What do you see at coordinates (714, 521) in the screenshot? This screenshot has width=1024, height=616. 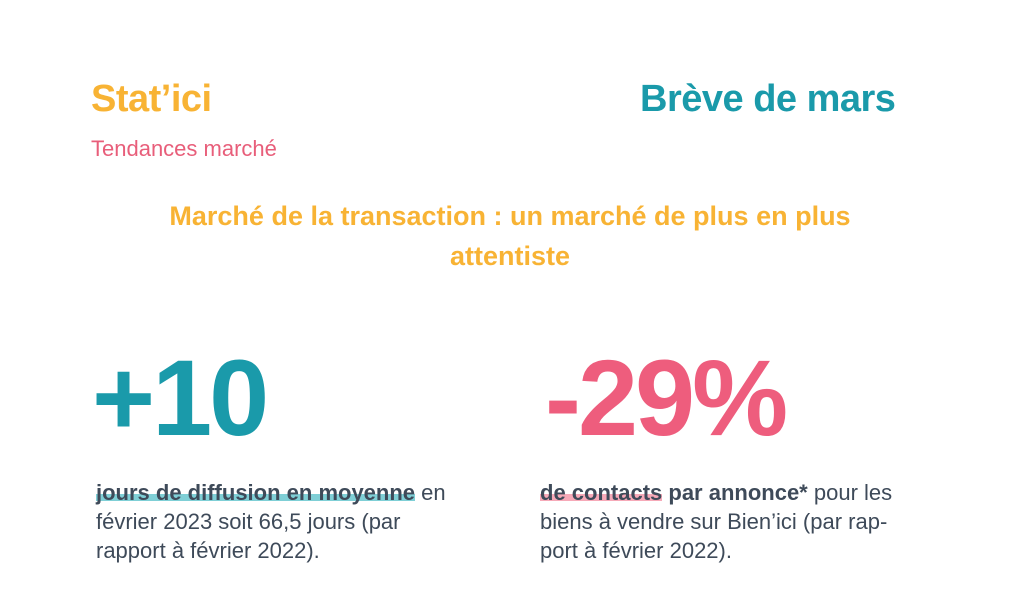 I see `stat-contacts-line-2: biens à vendre sur Bien’ici (par rap-` at bounding box center [714, 521].